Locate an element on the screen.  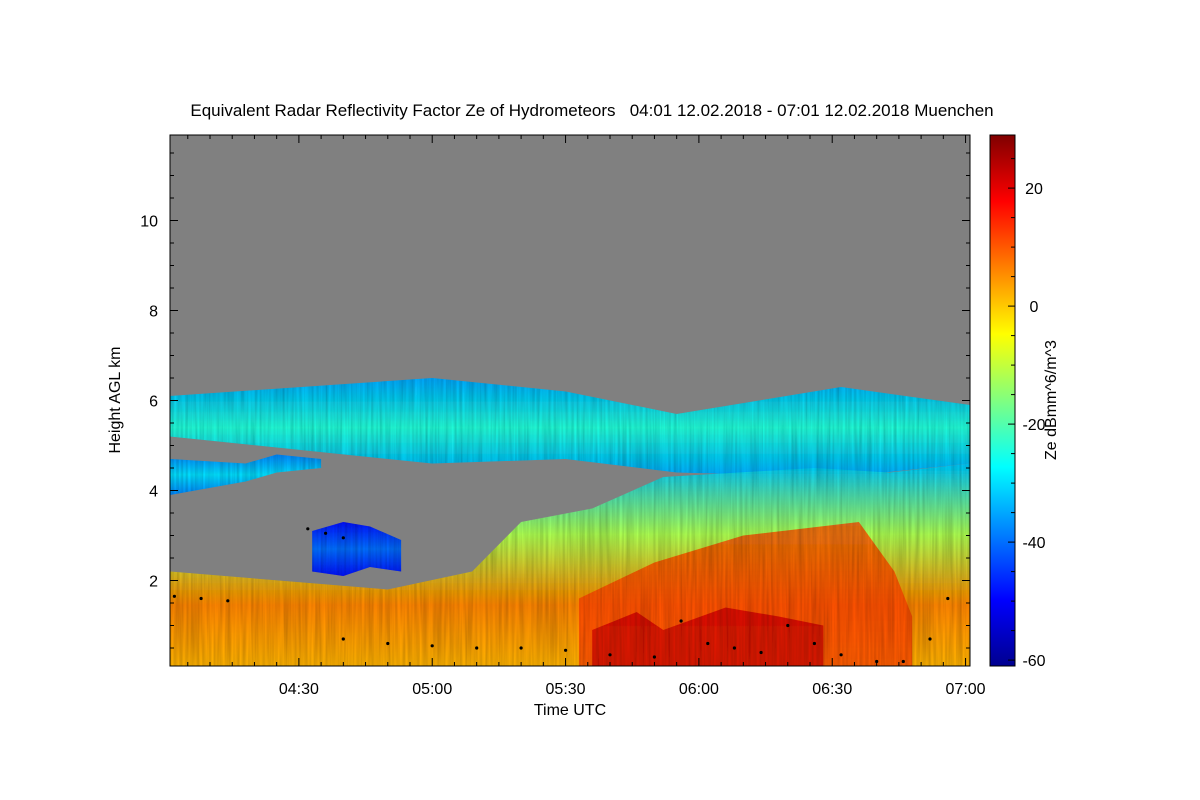
colorbar-tick-label: 20 is located at coordinates (1034, 189).